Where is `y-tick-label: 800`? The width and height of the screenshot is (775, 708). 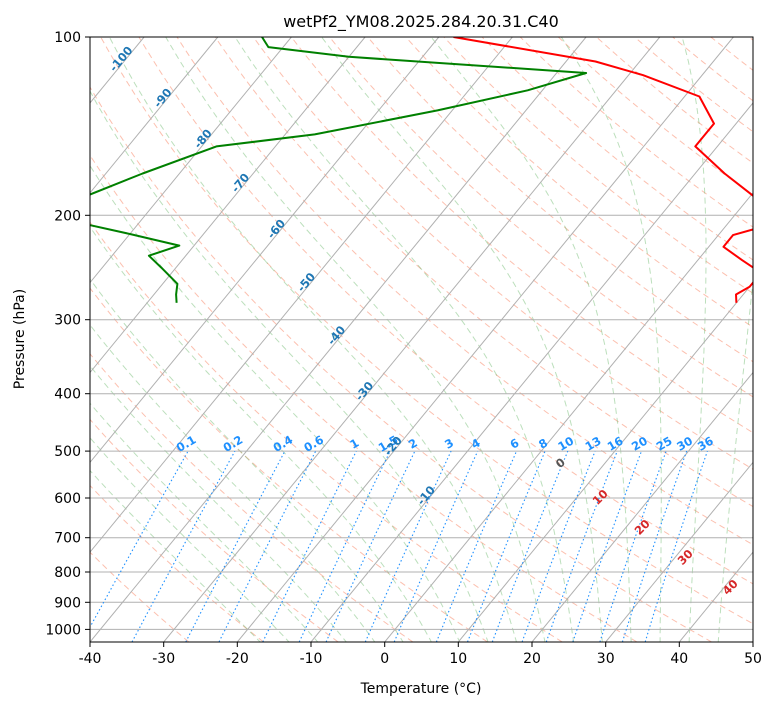
y-tick-label: 800 is located at coordinates (67, 573).